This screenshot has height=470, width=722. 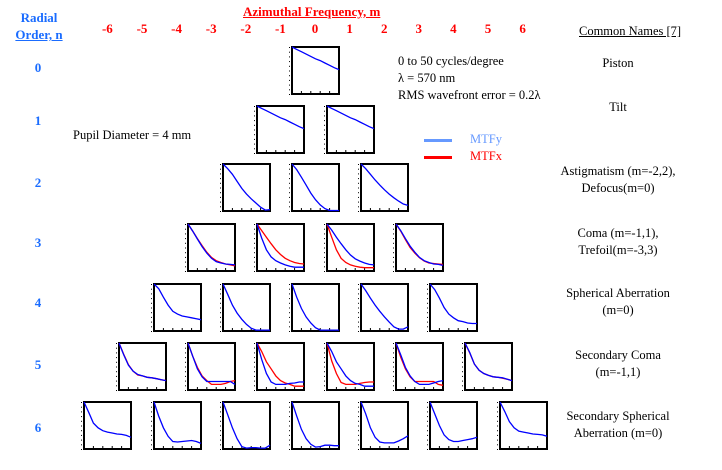 What do you see at coordinates (39, 34) in the screenshot?
I see `radial-order-header-line2: Order, n` at bounding box center [39, 34].